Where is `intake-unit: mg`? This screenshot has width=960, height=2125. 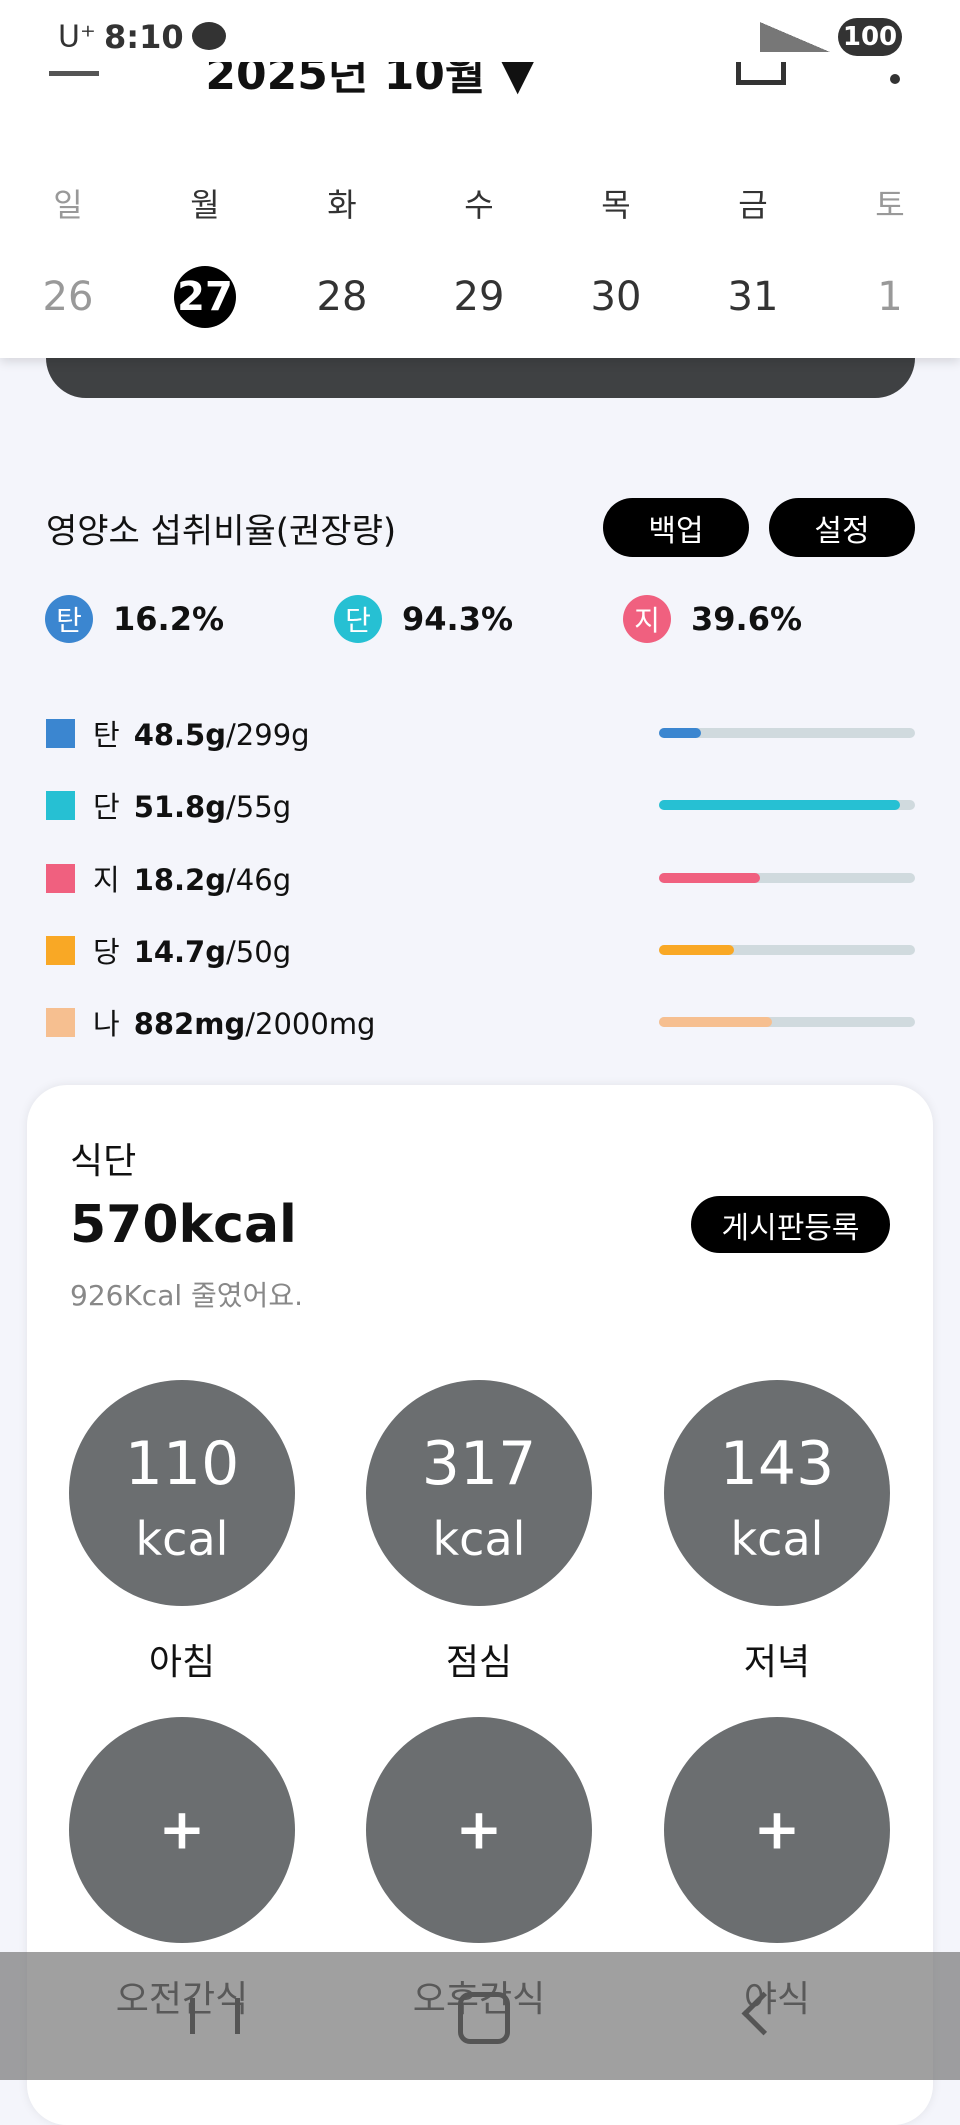
intake-unit: mg is located at coordinates (220, 1024).